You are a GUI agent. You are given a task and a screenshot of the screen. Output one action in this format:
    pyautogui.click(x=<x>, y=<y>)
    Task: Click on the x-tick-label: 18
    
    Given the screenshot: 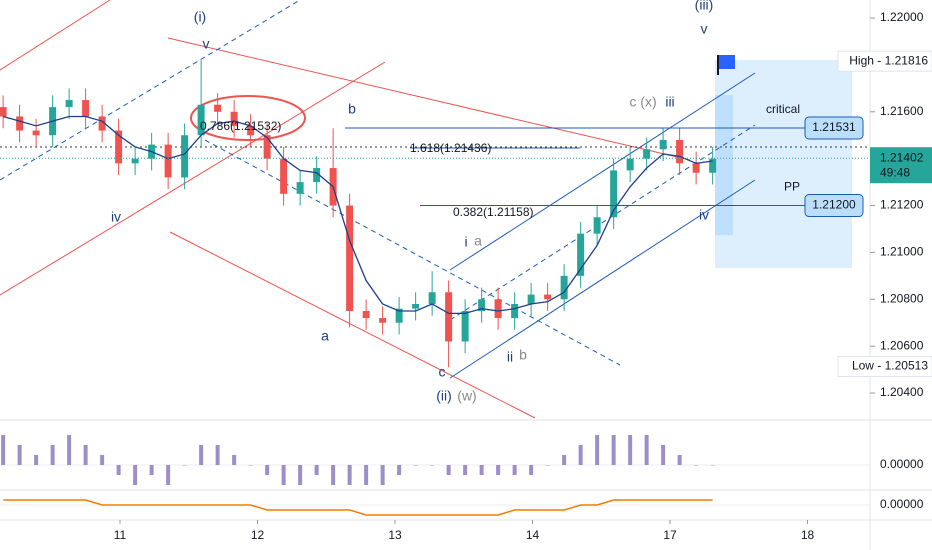 What is the action you would take?
    pyautogui.click(x=808, y=535)
    